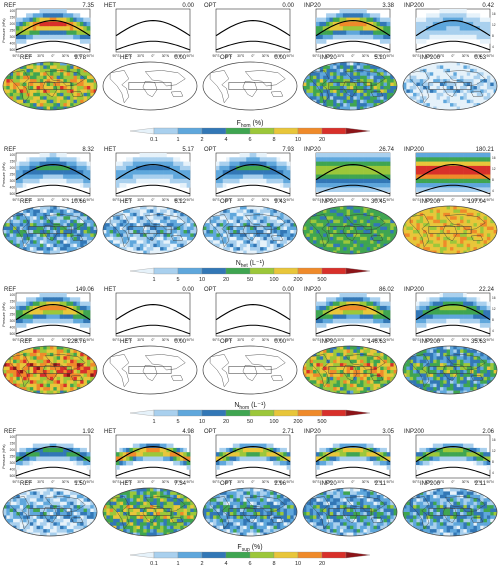 This screenshot has width=500, height=568. Describe the element at coordinates (13, 334) in the screenshot. I see `pressure-tick-label: 500` at that location.